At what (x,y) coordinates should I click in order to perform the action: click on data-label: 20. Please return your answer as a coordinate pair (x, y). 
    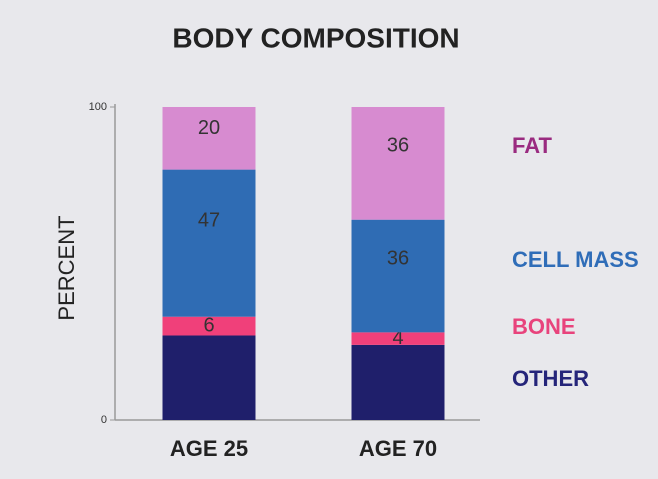
    Looking at the image, I should click on (209, 128).